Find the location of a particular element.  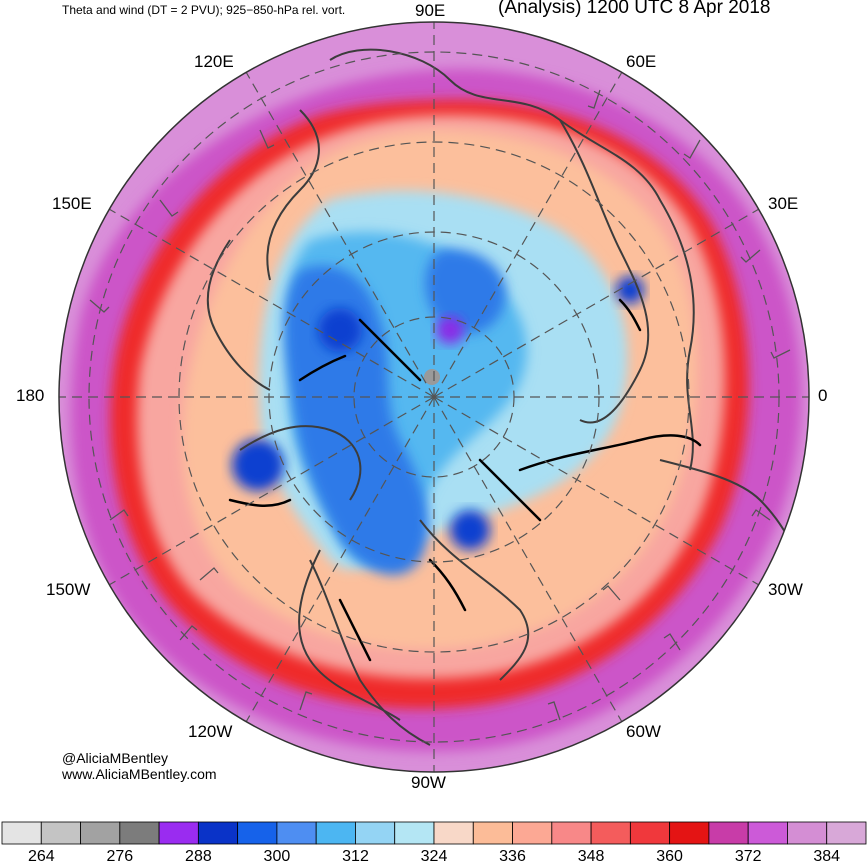

colorbar-tick-label: 324 is located at coordinates (434, 856).